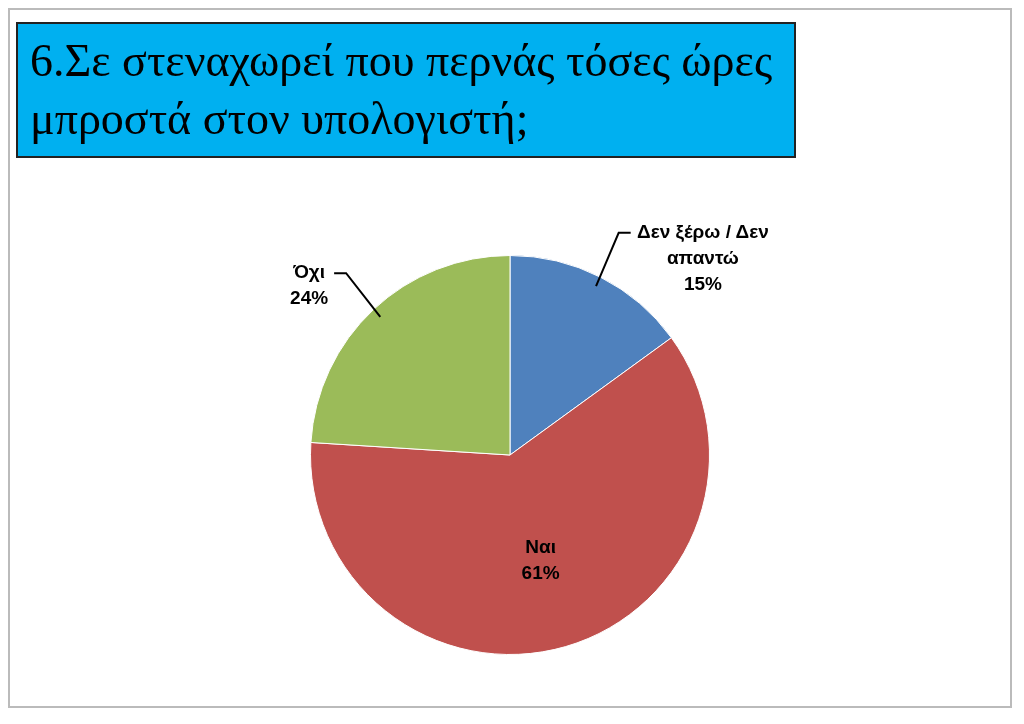  Describe the element at coordinates (309, 272) in the screenshot. I see `slice-label: Όχι` at that location.